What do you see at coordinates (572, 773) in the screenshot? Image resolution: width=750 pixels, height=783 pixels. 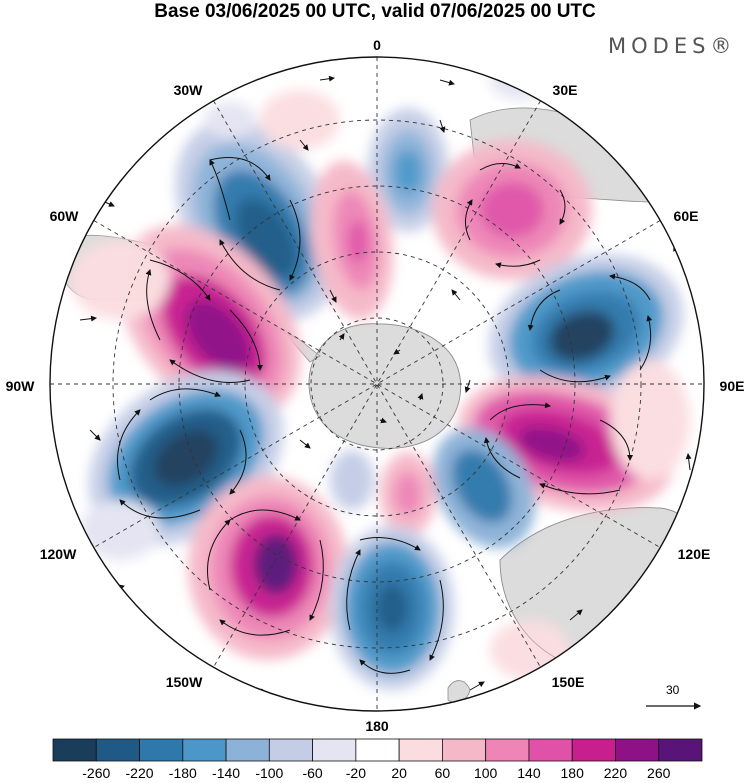 I see `colorbar-tick-label: 180` at bounding box center [572, 773].